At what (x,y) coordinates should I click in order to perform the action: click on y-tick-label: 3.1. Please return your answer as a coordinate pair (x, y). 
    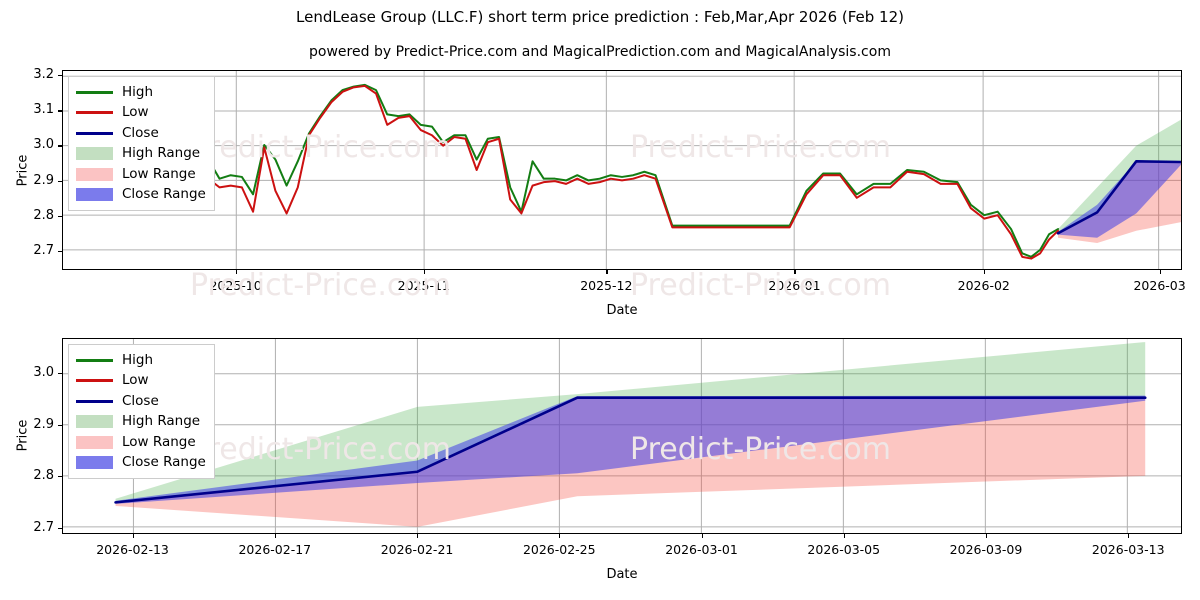
    Looking at the image, I should click on (43, 110).